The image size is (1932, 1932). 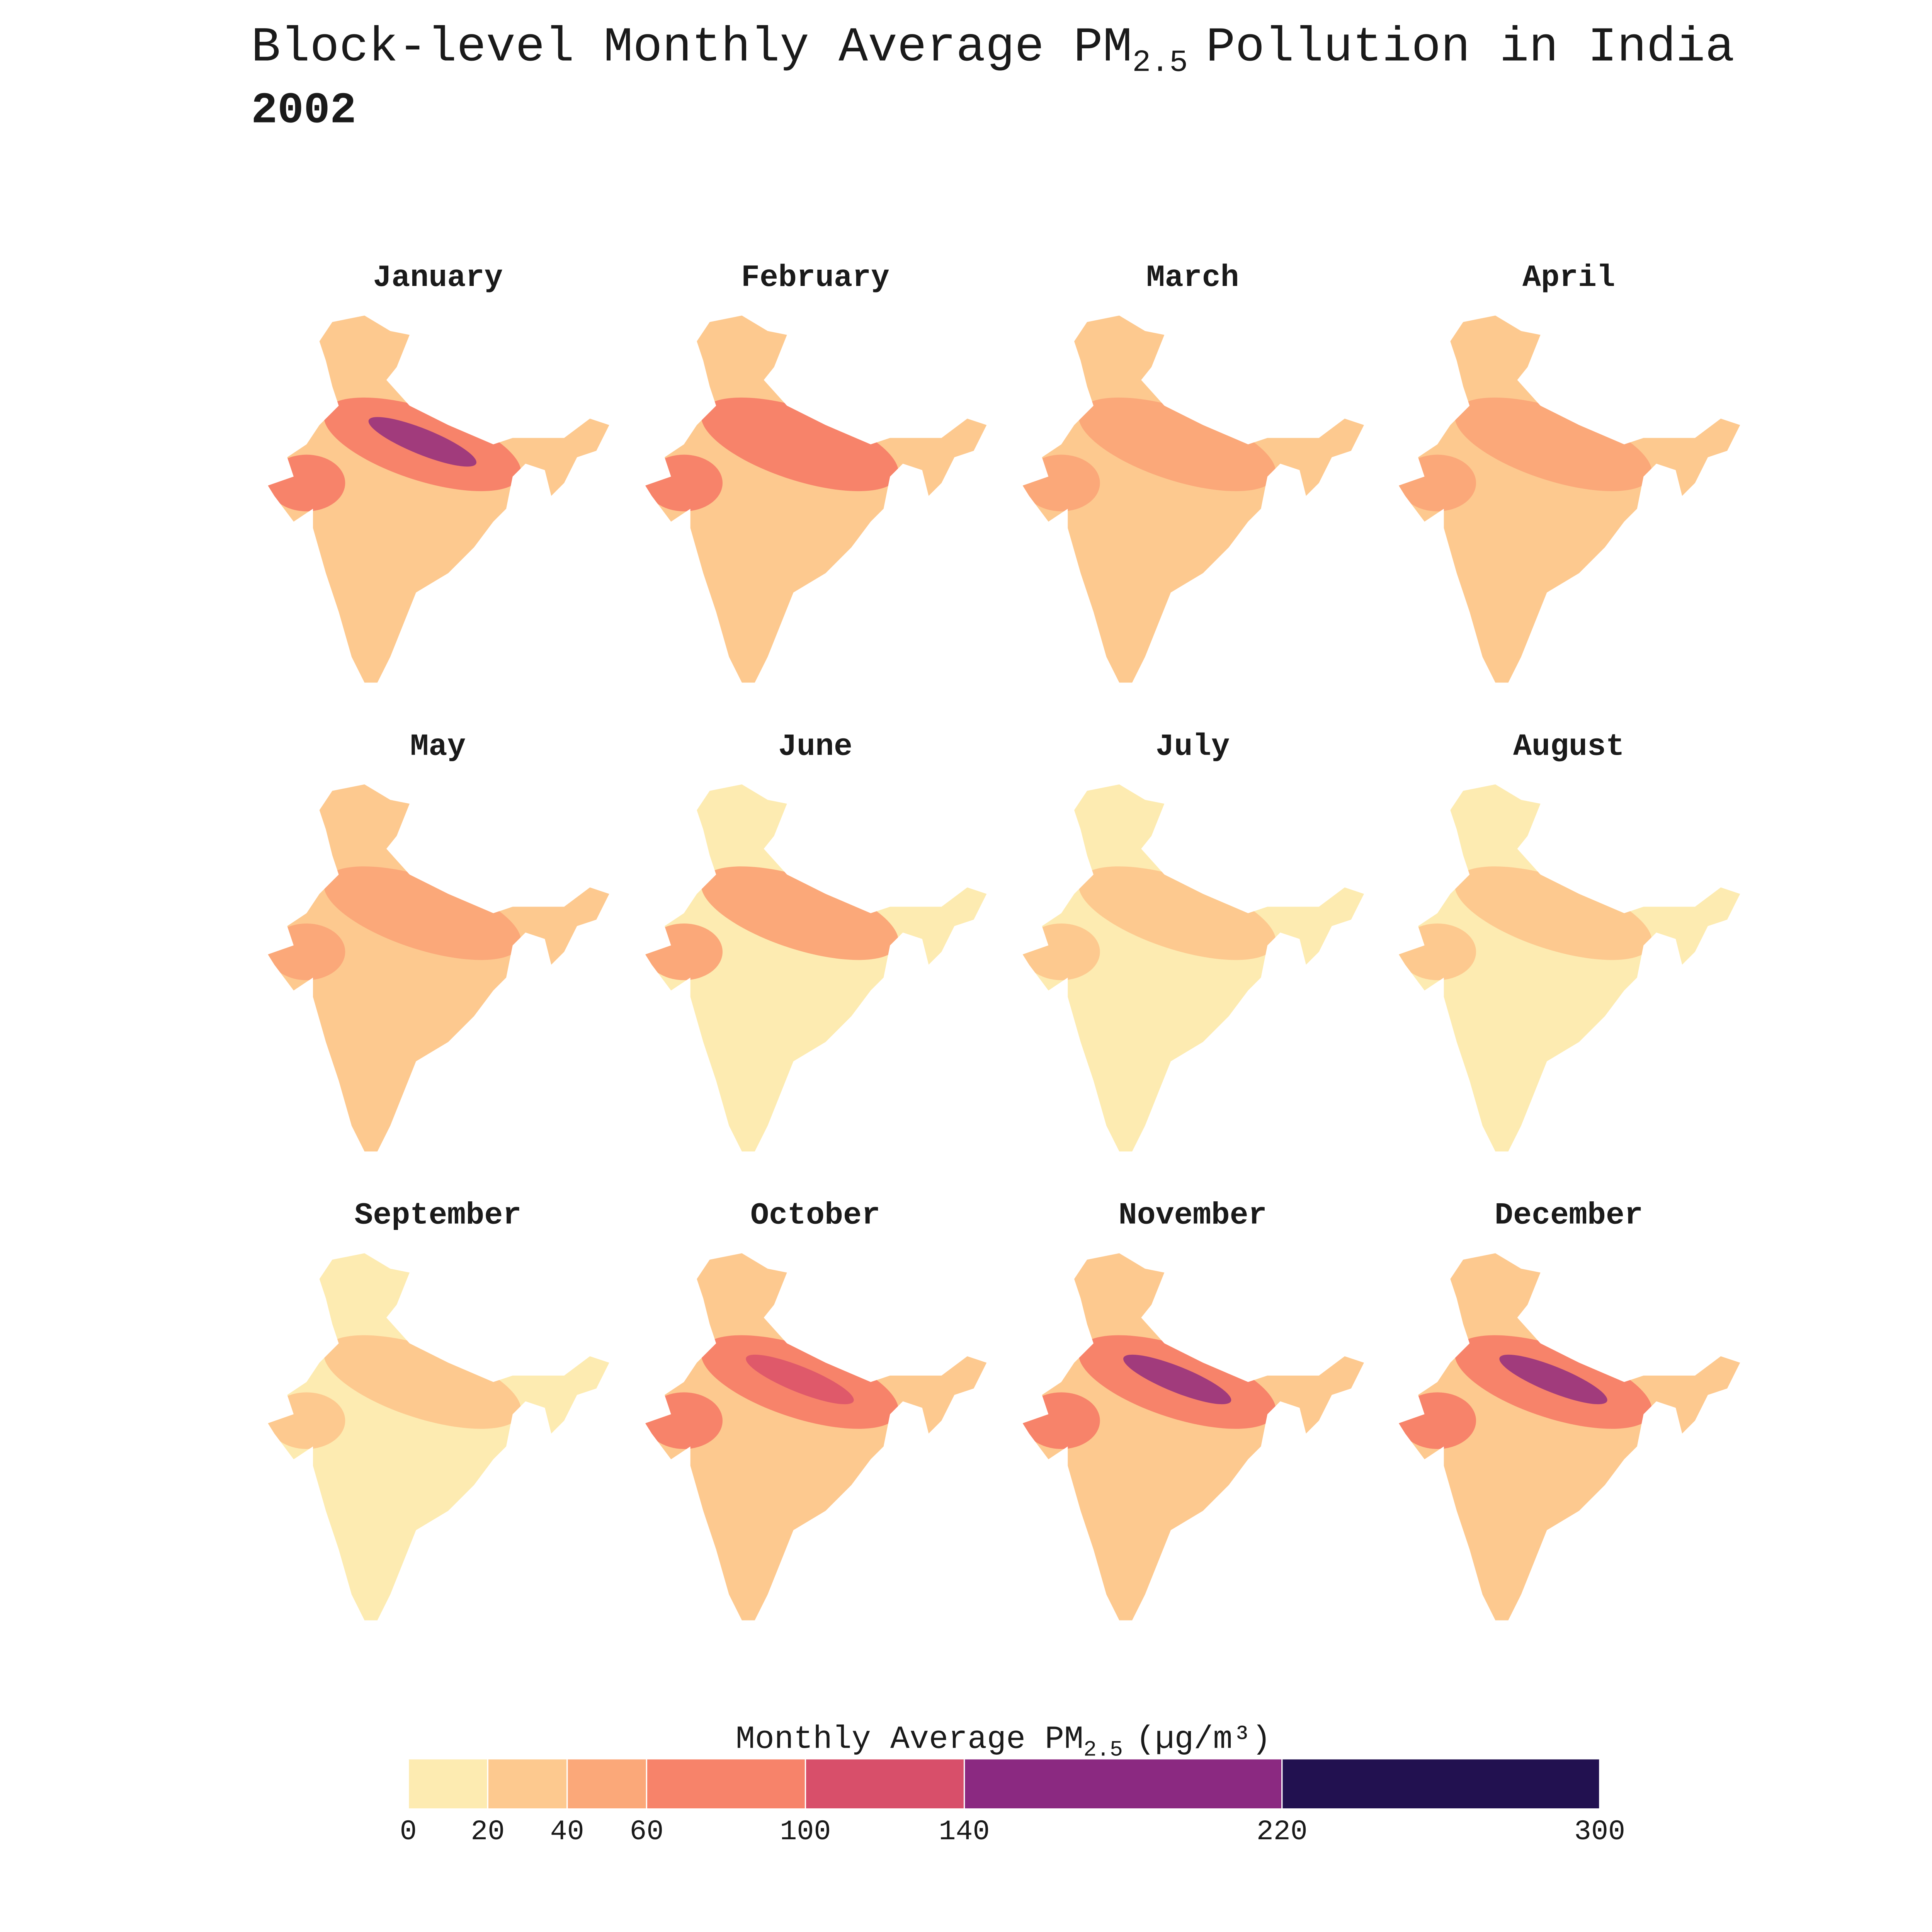 I want to click on title-text: Block-level Monthly Average PM, so click(x=692, y=48).